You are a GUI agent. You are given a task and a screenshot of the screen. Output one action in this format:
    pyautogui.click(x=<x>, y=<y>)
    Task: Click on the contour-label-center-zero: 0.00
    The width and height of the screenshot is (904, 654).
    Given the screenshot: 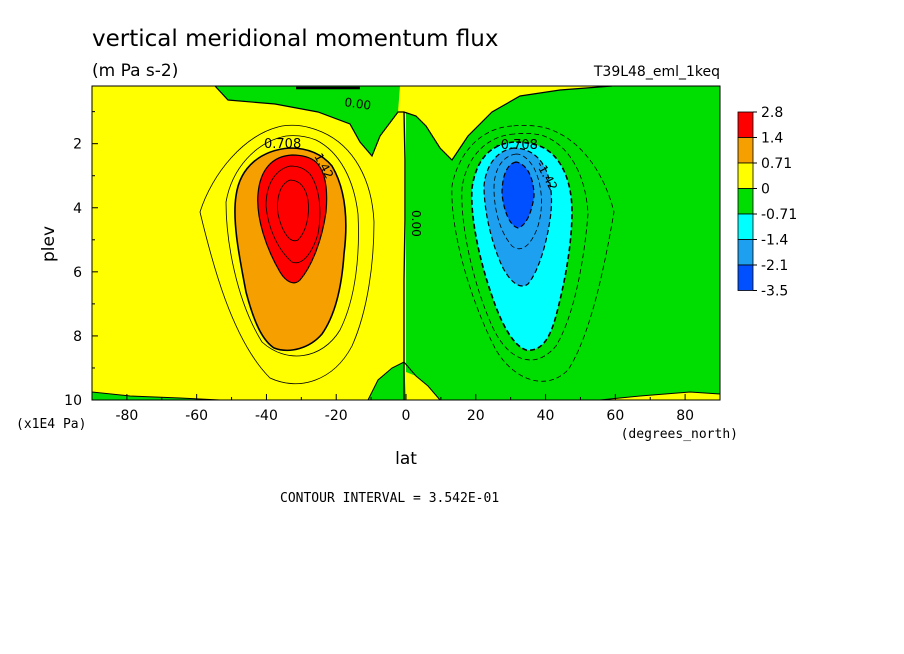 What is the action you would take?
    pyautogui.click(x=416, y=223)
    